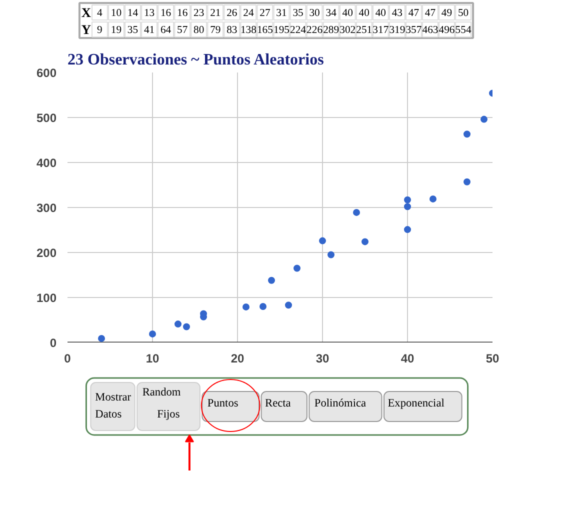  Describe the element at coordinates (315, 30) in the screenshot. I see `text: 226` at that location.